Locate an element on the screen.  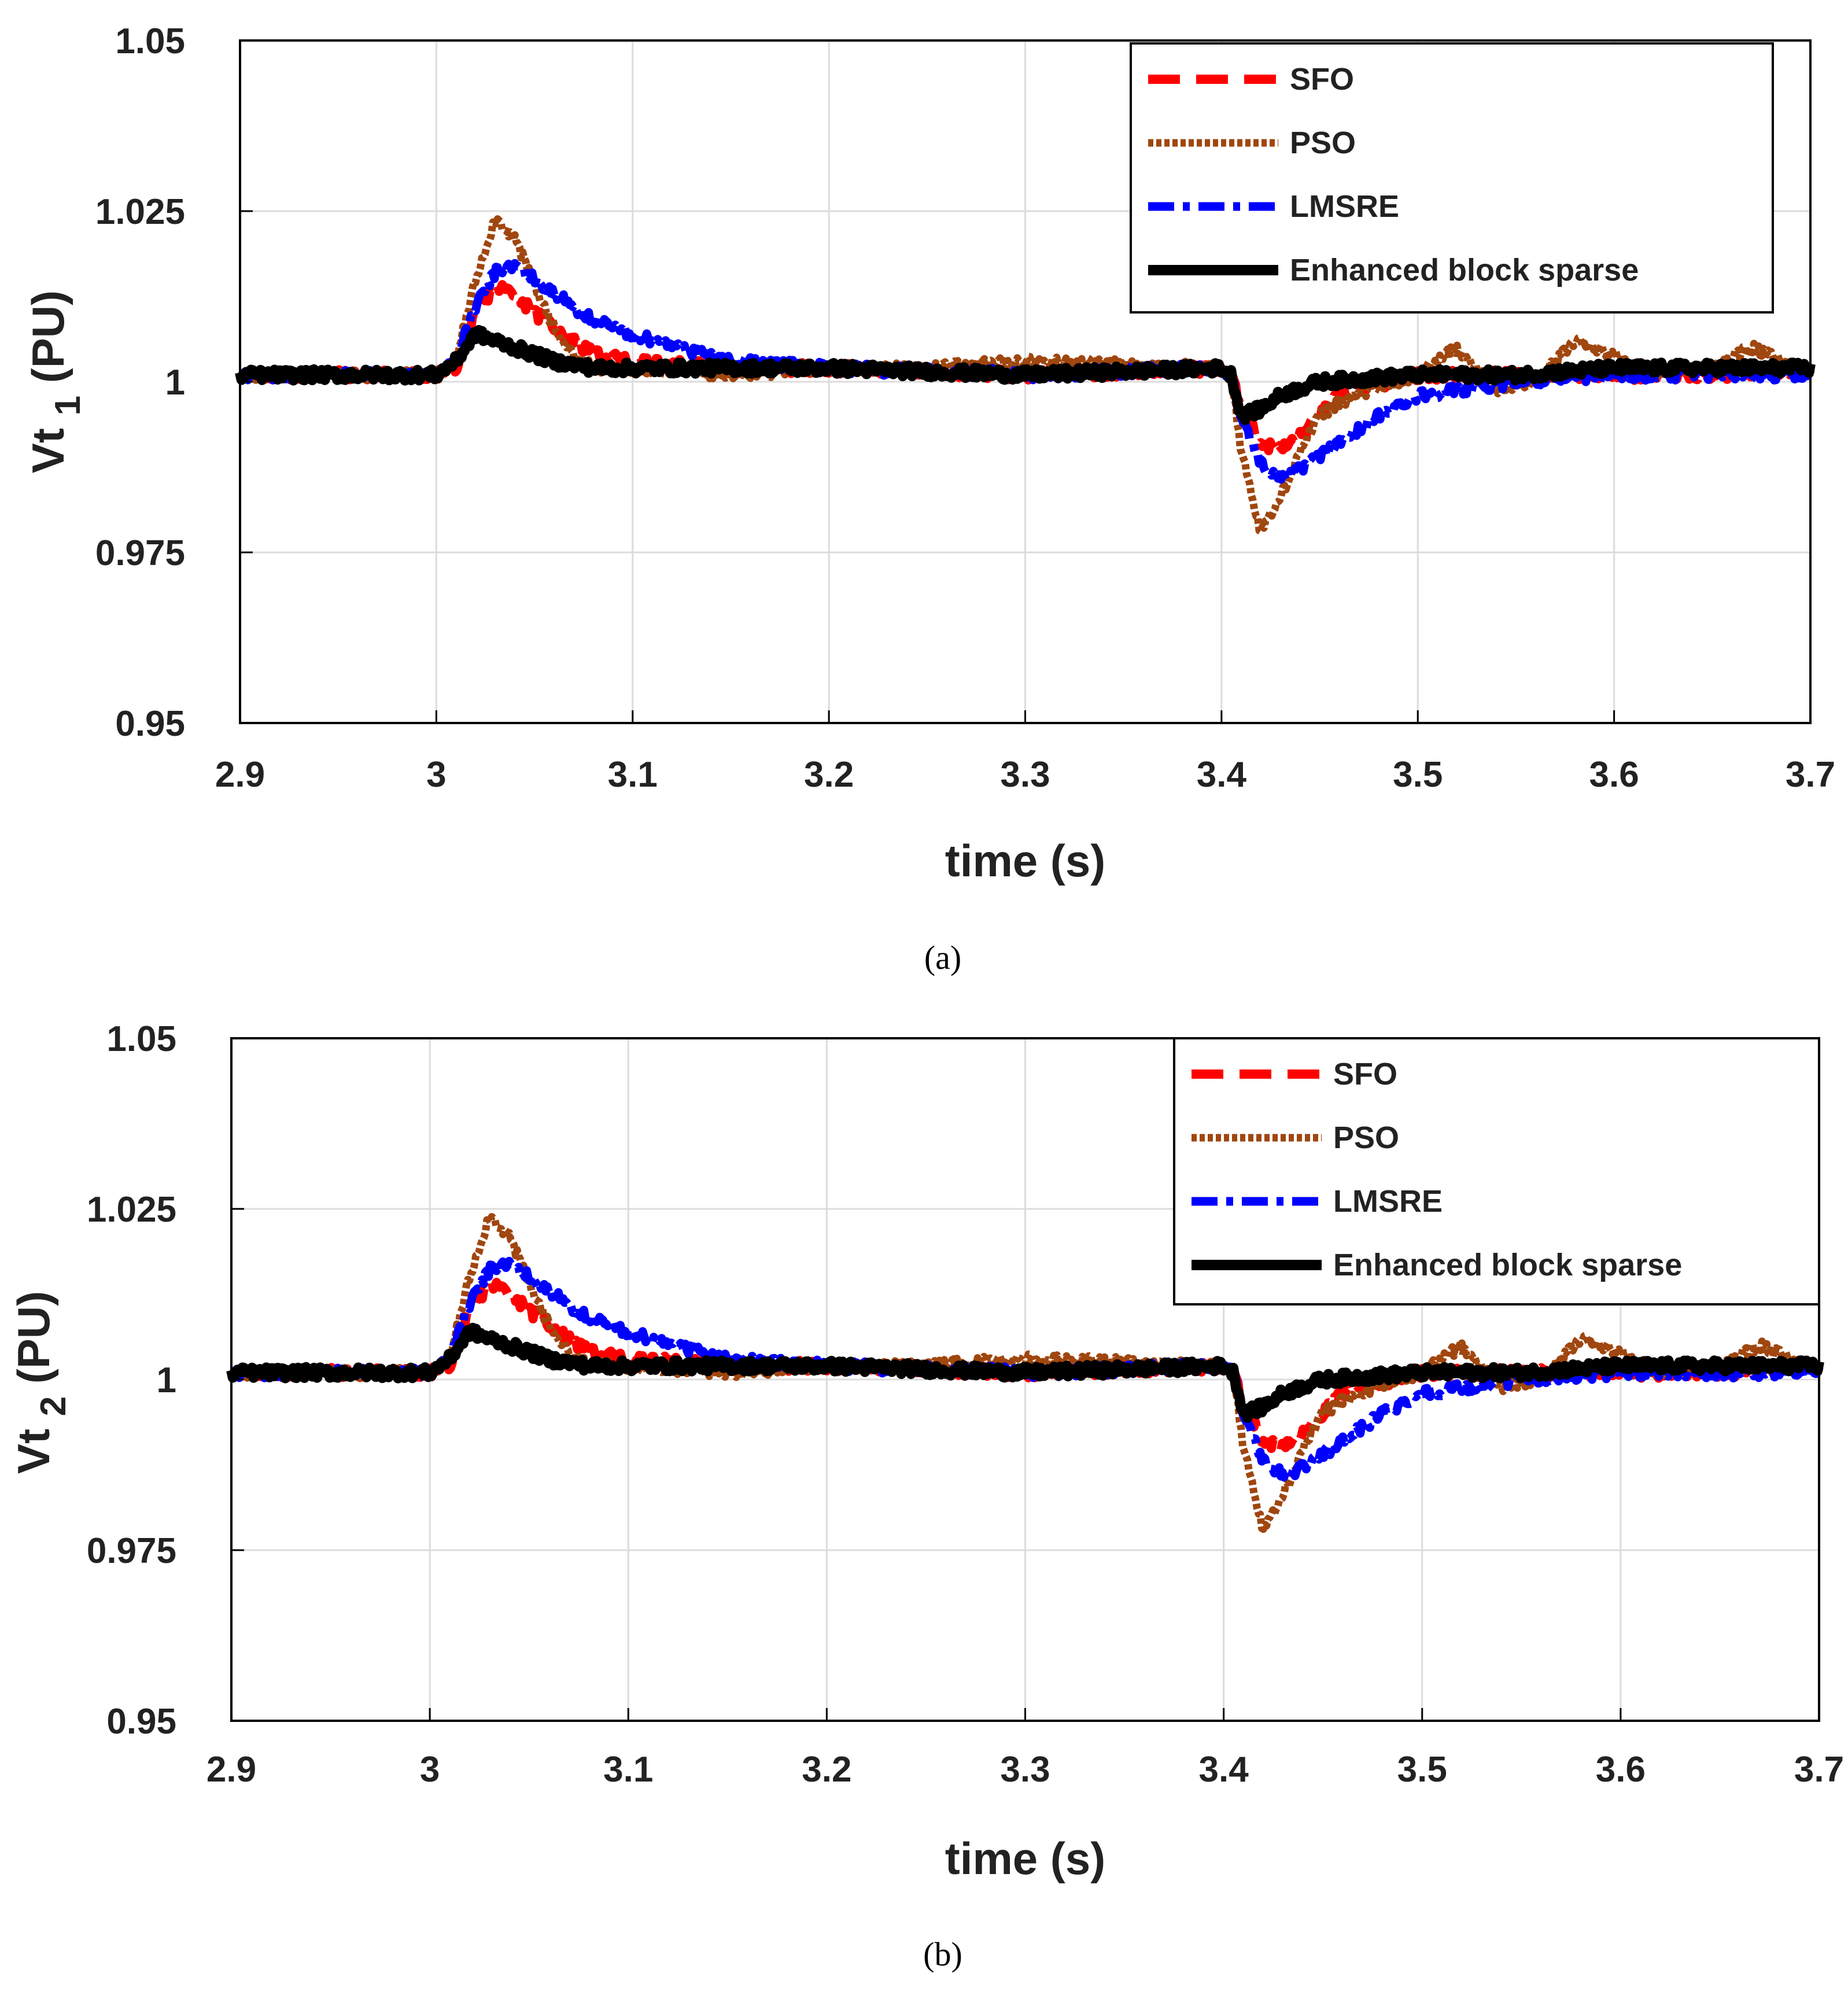
y-axis-label: Vt 2 (PU) is located at coordinates (41, 1382).